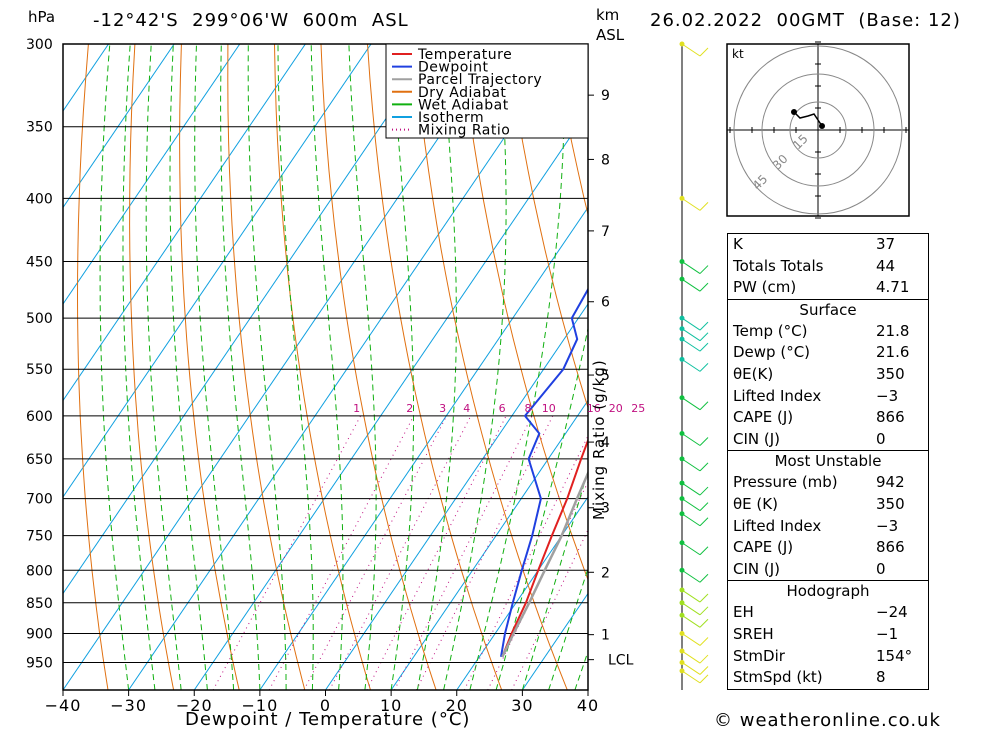 The width and height of the screenshot is (1000, 733). What do you see at coordinates (605, 573) in the screenshot?
I see `height-tick-label: 2` at bounding box center [605, 573].